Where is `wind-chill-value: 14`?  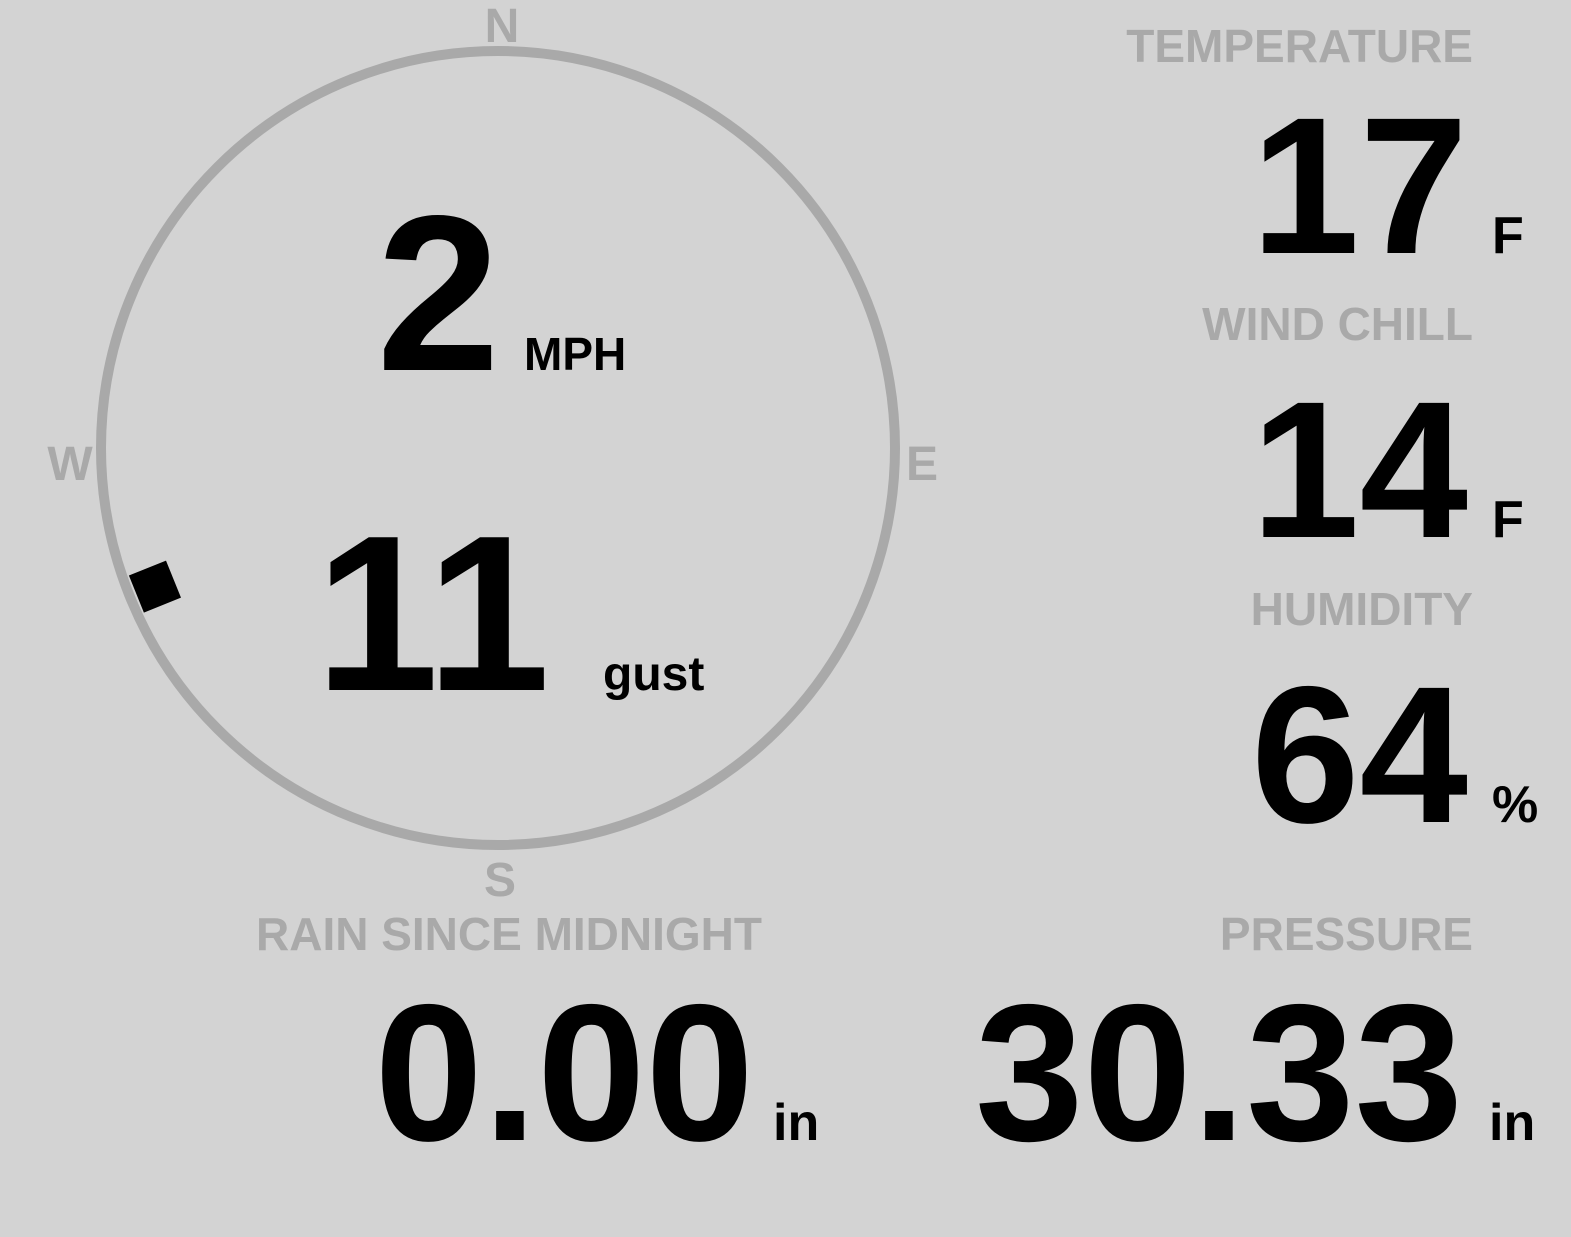 wind-chill-value: 14 is located at coordinates (1359, 470).